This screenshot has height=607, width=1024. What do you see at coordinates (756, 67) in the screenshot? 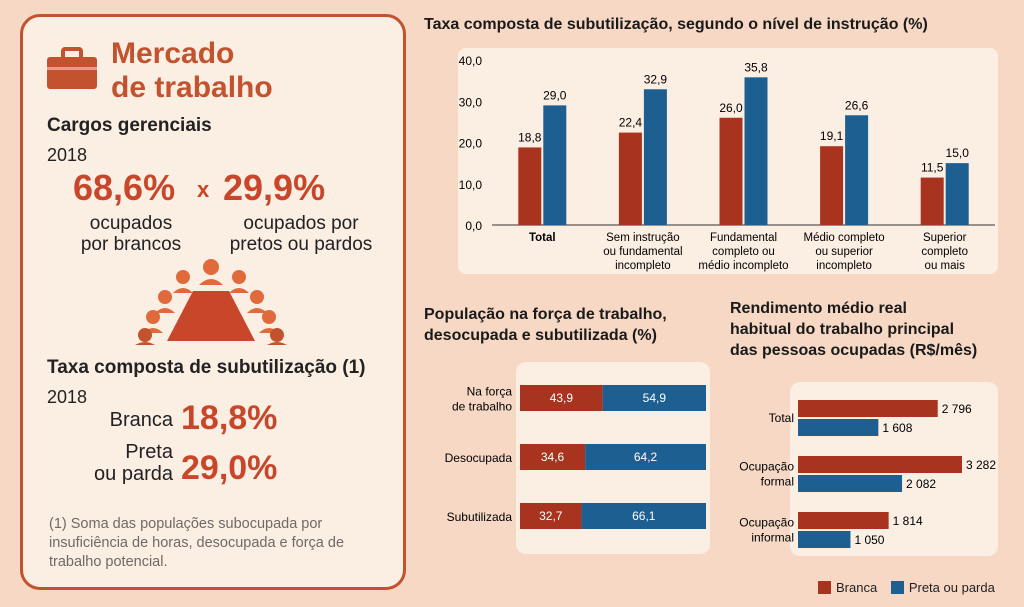
I see `bar-value-label: 35,8` at bounding box center [756, 67].